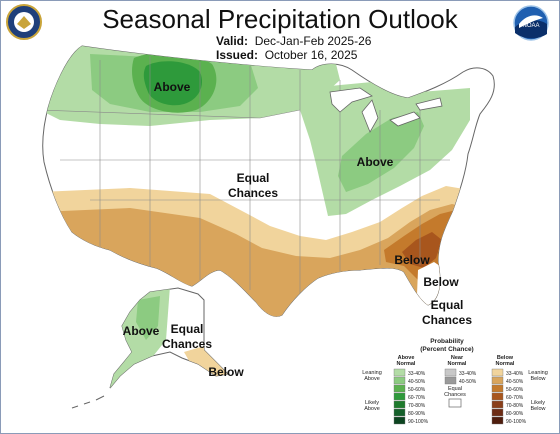 The width and height of the screenshot is (560, 434). Describe the element at coordinates (372, 403) in the screenshot. I see `legend-likely-above-1: Likely` at that location.